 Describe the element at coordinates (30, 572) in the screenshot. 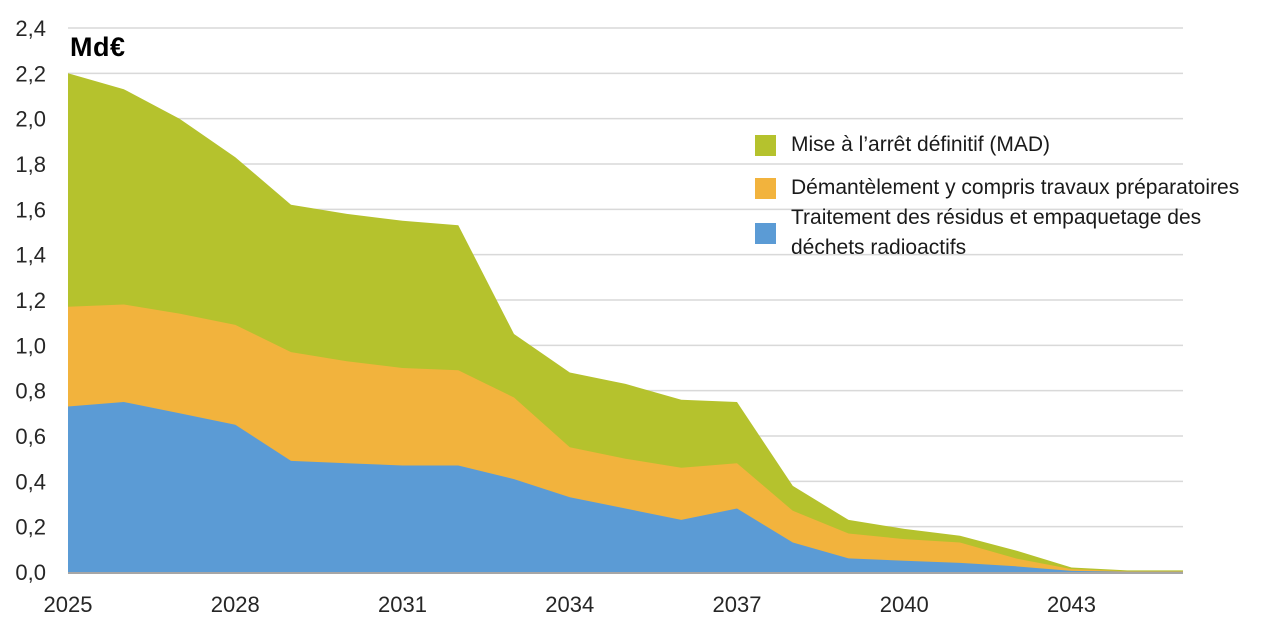

I see `y-tick-label: 0,0` at that location.